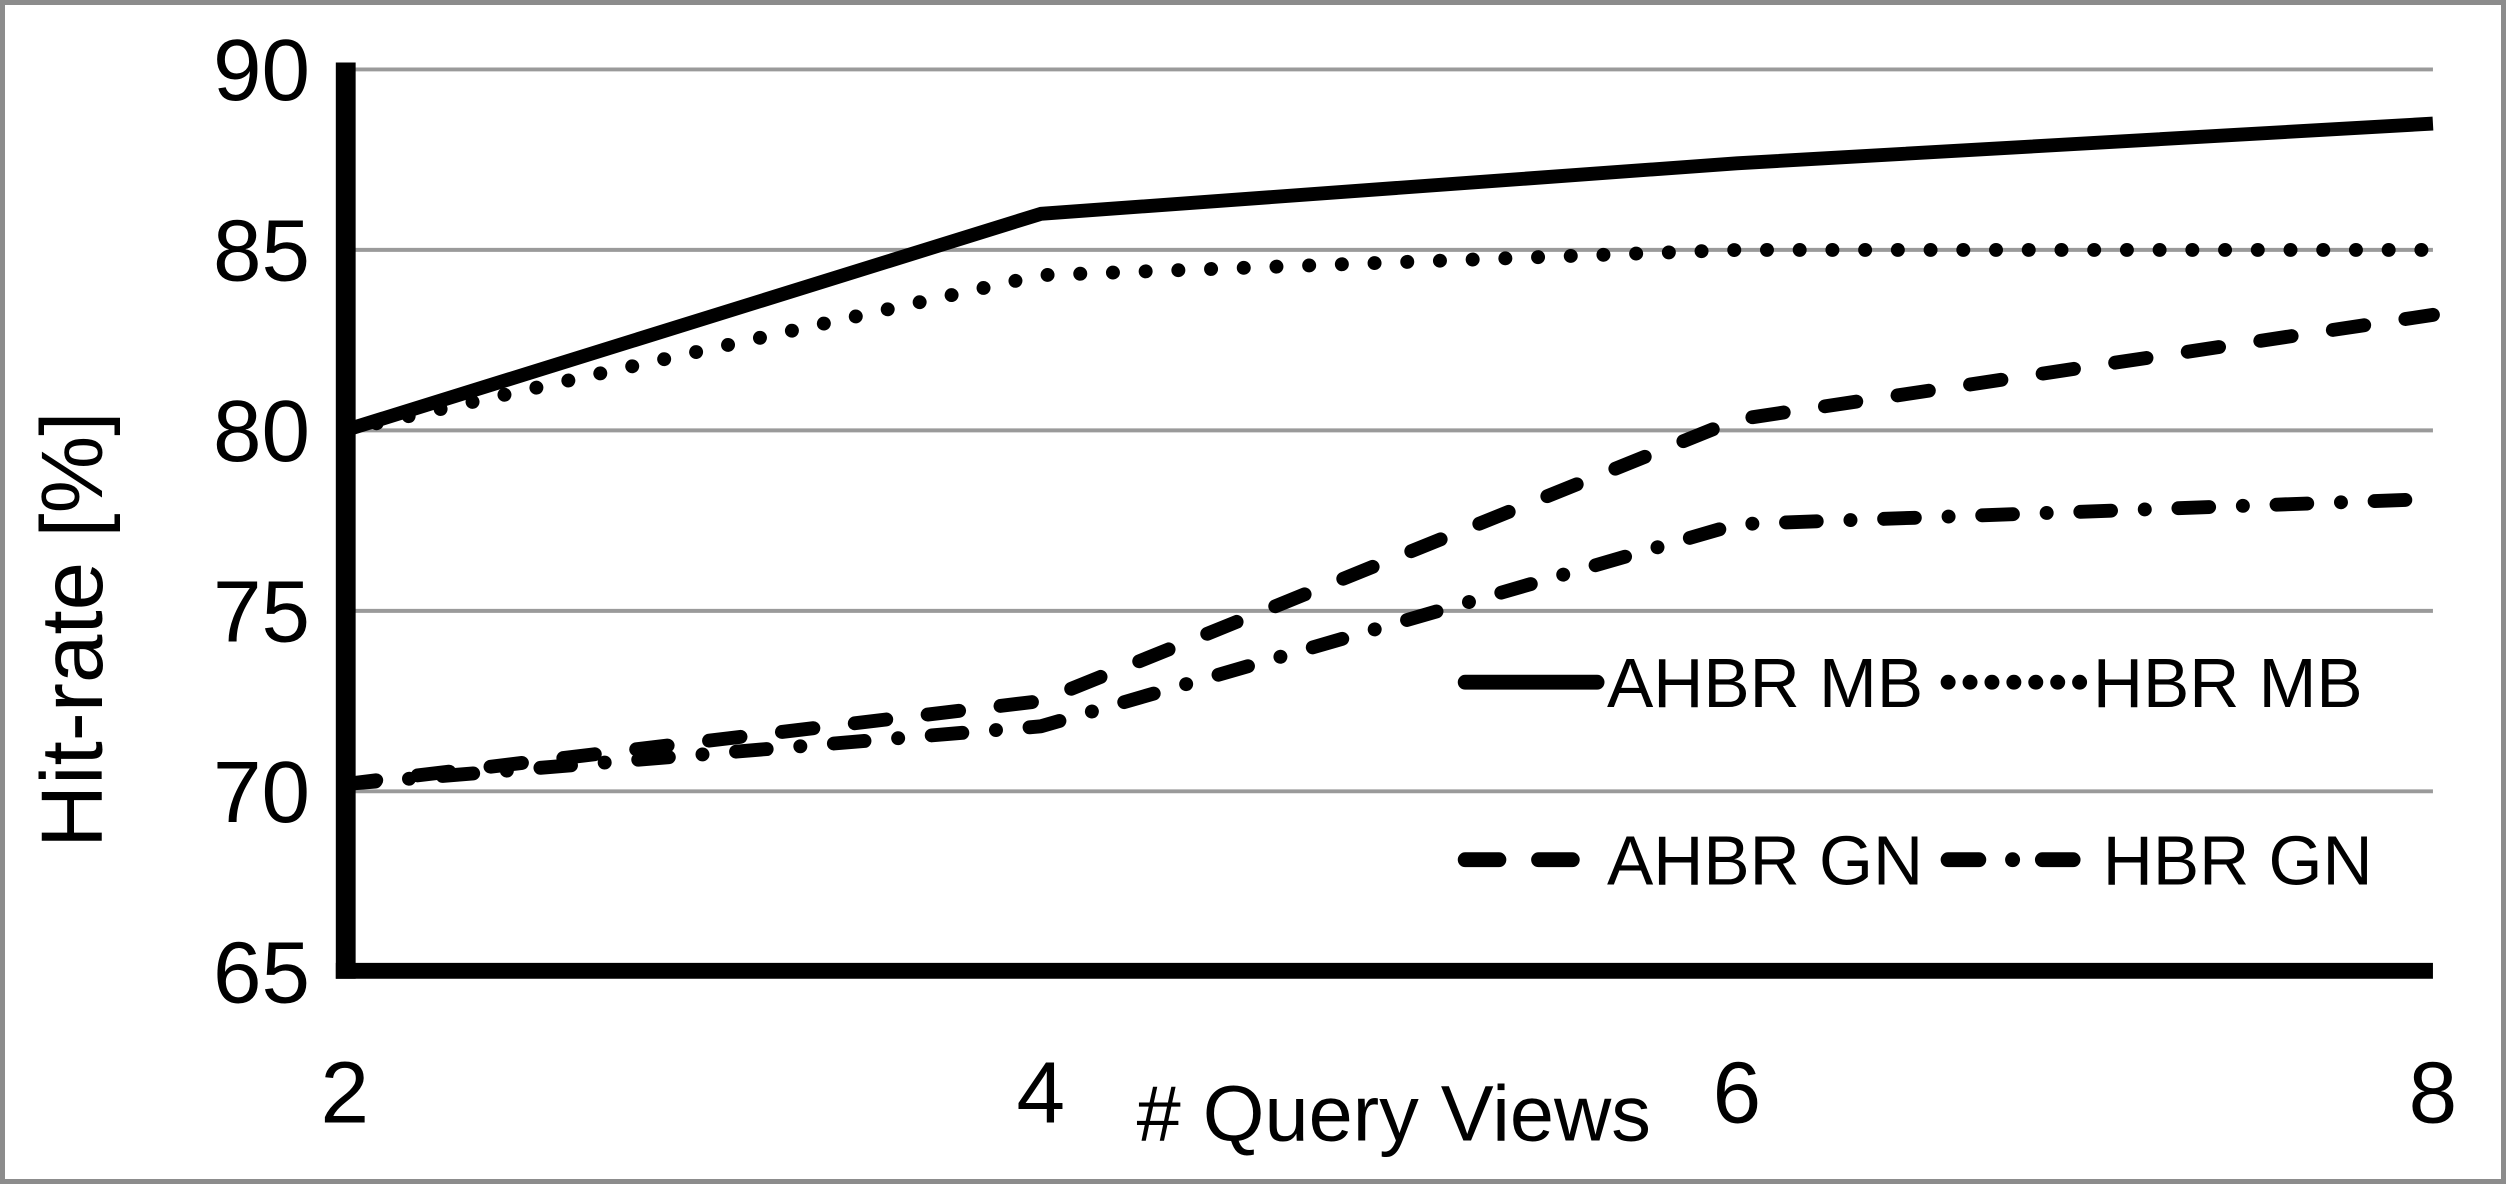  I want to click on y-tick-label-65: 65, so click(261, 973).